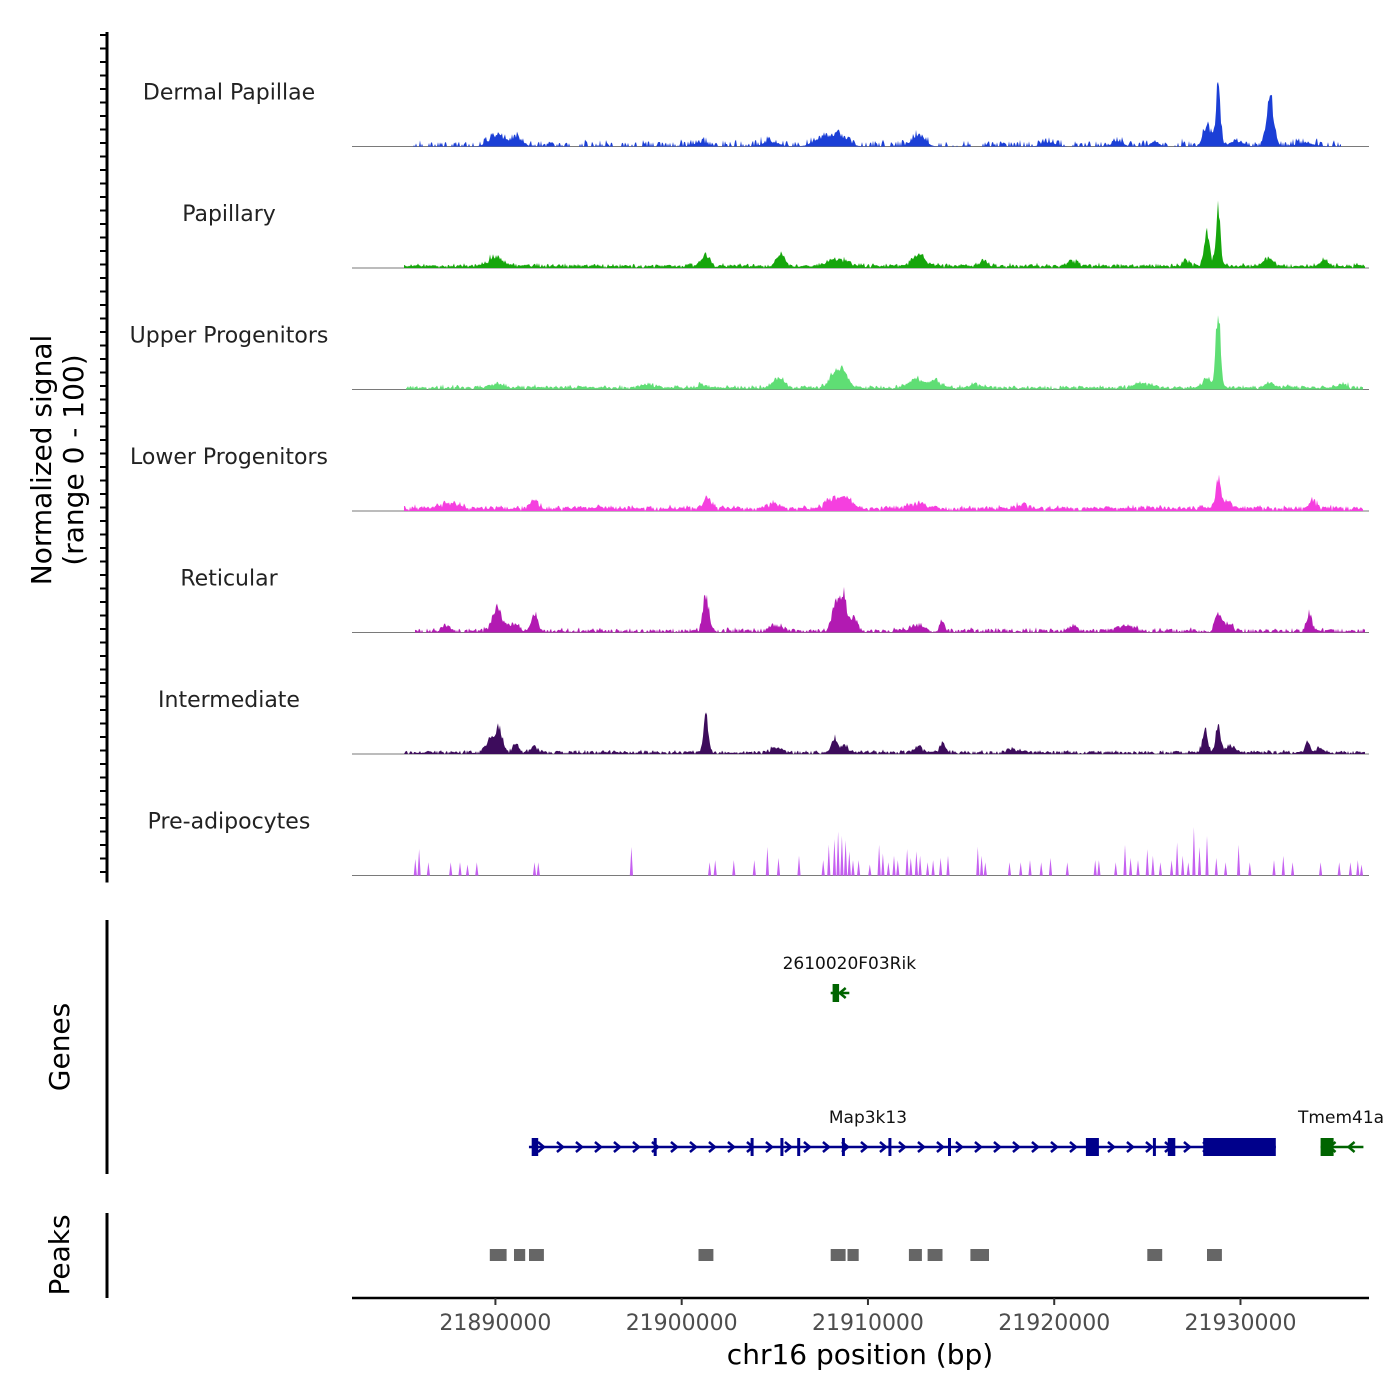  Describe the element at coordinates (758, 843) in the screenshot. I see `track-pre-adipocytes: Pre-adipocytes` at that location.